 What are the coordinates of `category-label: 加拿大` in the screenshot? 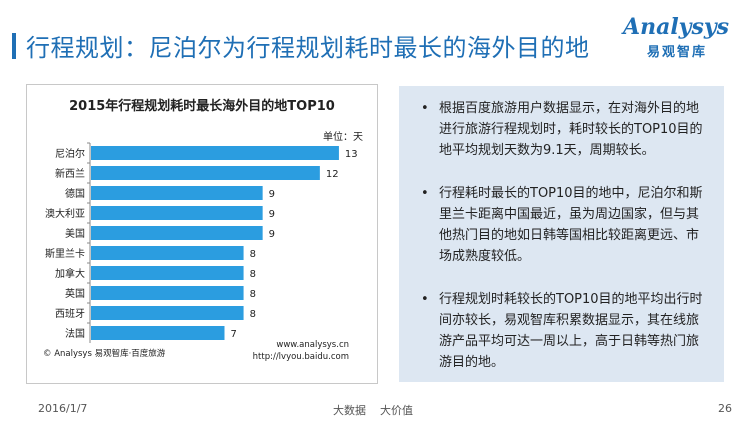 It's located at (70, 273).